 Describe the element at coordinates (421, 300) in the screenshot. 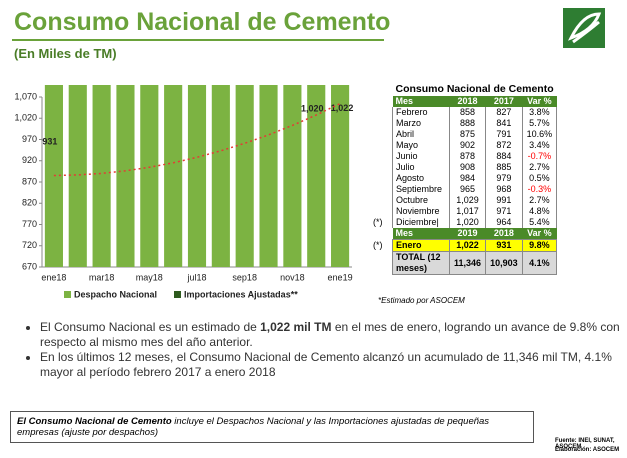

I see `table-note: *Estimado por ASOCEM` at that location.